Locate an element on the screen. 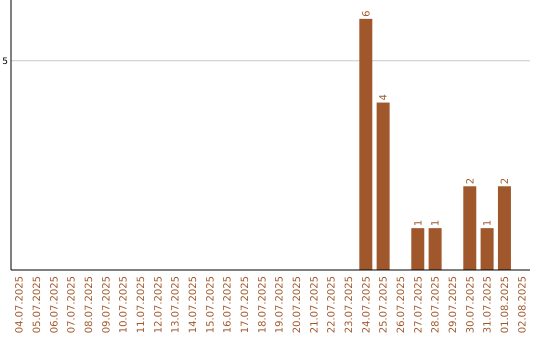 Image resolution: width=540 pixels, height=340 pixels. x-tick-label: 20.07.2025 is located at coordinates (297, 305).